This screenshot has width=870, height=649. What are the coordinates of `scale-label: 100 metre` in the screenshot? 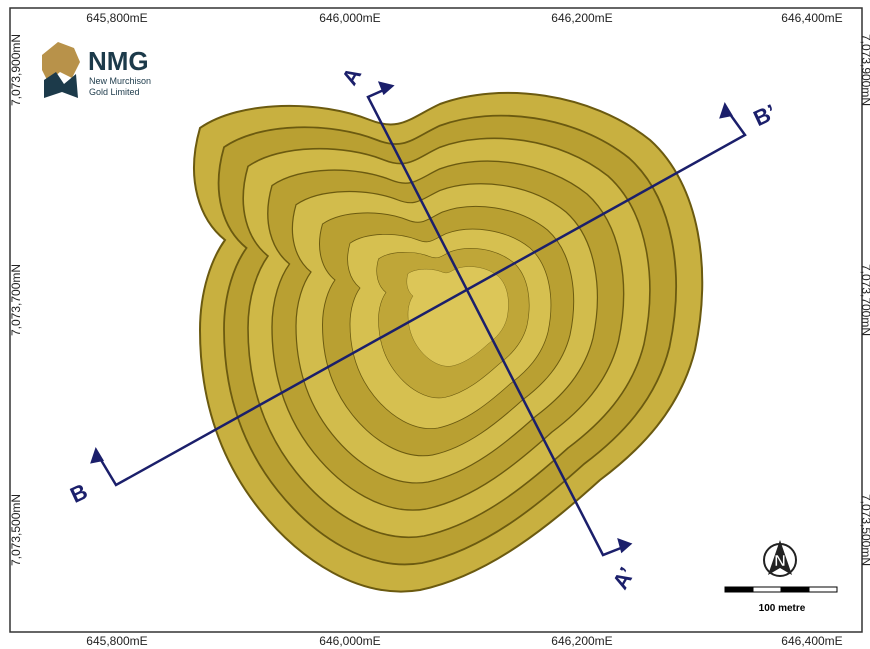 It's located at (782, 608).